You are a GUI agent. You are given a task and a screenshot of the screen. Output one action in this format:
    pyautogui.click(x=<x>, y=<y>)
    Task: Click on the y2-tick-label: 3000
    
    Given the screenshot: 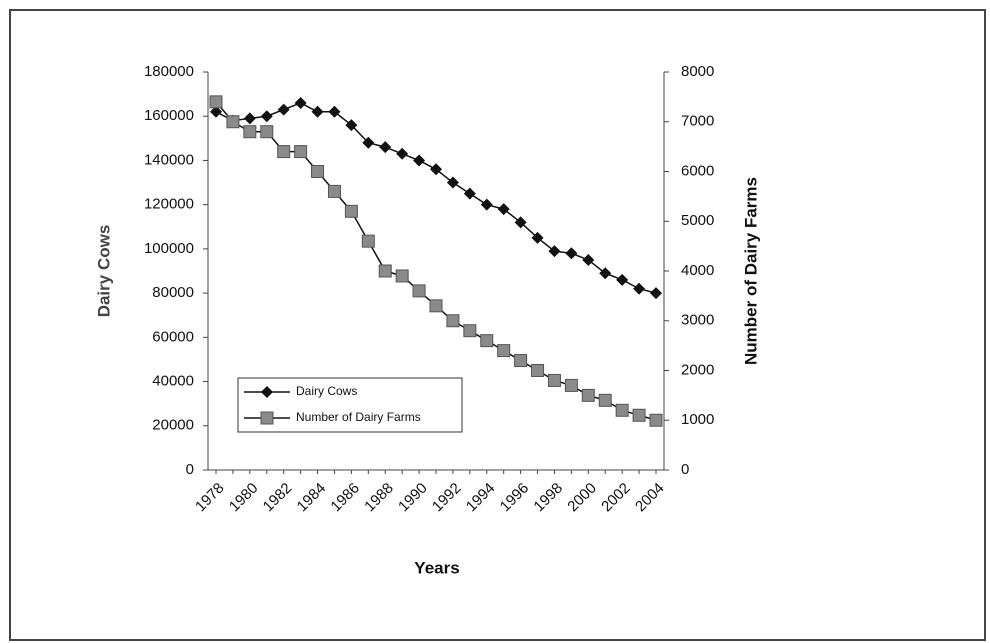 What is the action you would take?
    pyautogui.click(x=697, y=320)
    